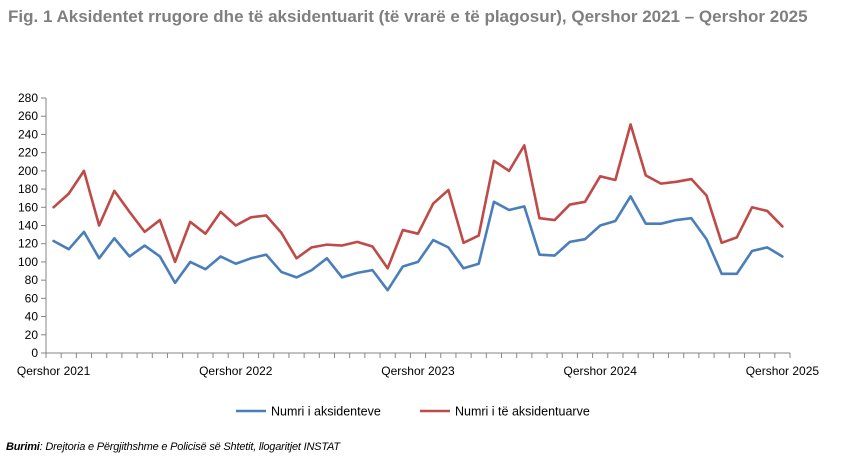  What do you see at coordinates (236, 371) in the screenshot?
I see `x-tick-label: Qershor 2022` at bounding box center [236, 371].